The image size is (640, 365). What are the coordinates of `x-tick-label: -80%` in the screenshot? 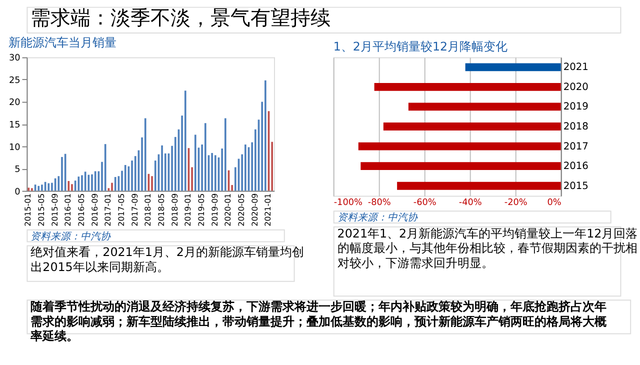 It's located at (379, 203).